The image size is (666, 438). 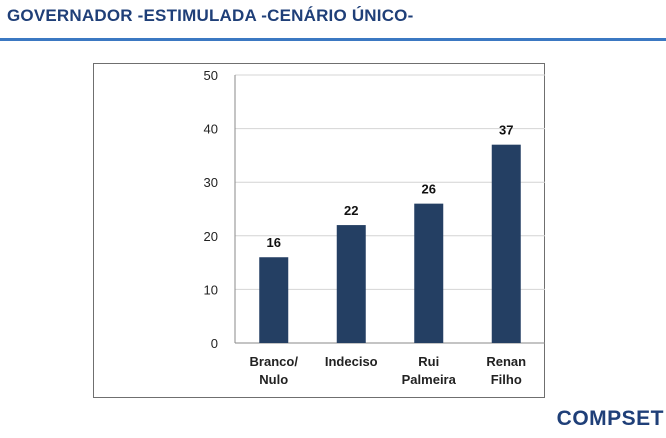 What do you see at coordinates (506, 130) in the screenshot?
I see `bar-value-label: 37` at bounding box center [506, 130].